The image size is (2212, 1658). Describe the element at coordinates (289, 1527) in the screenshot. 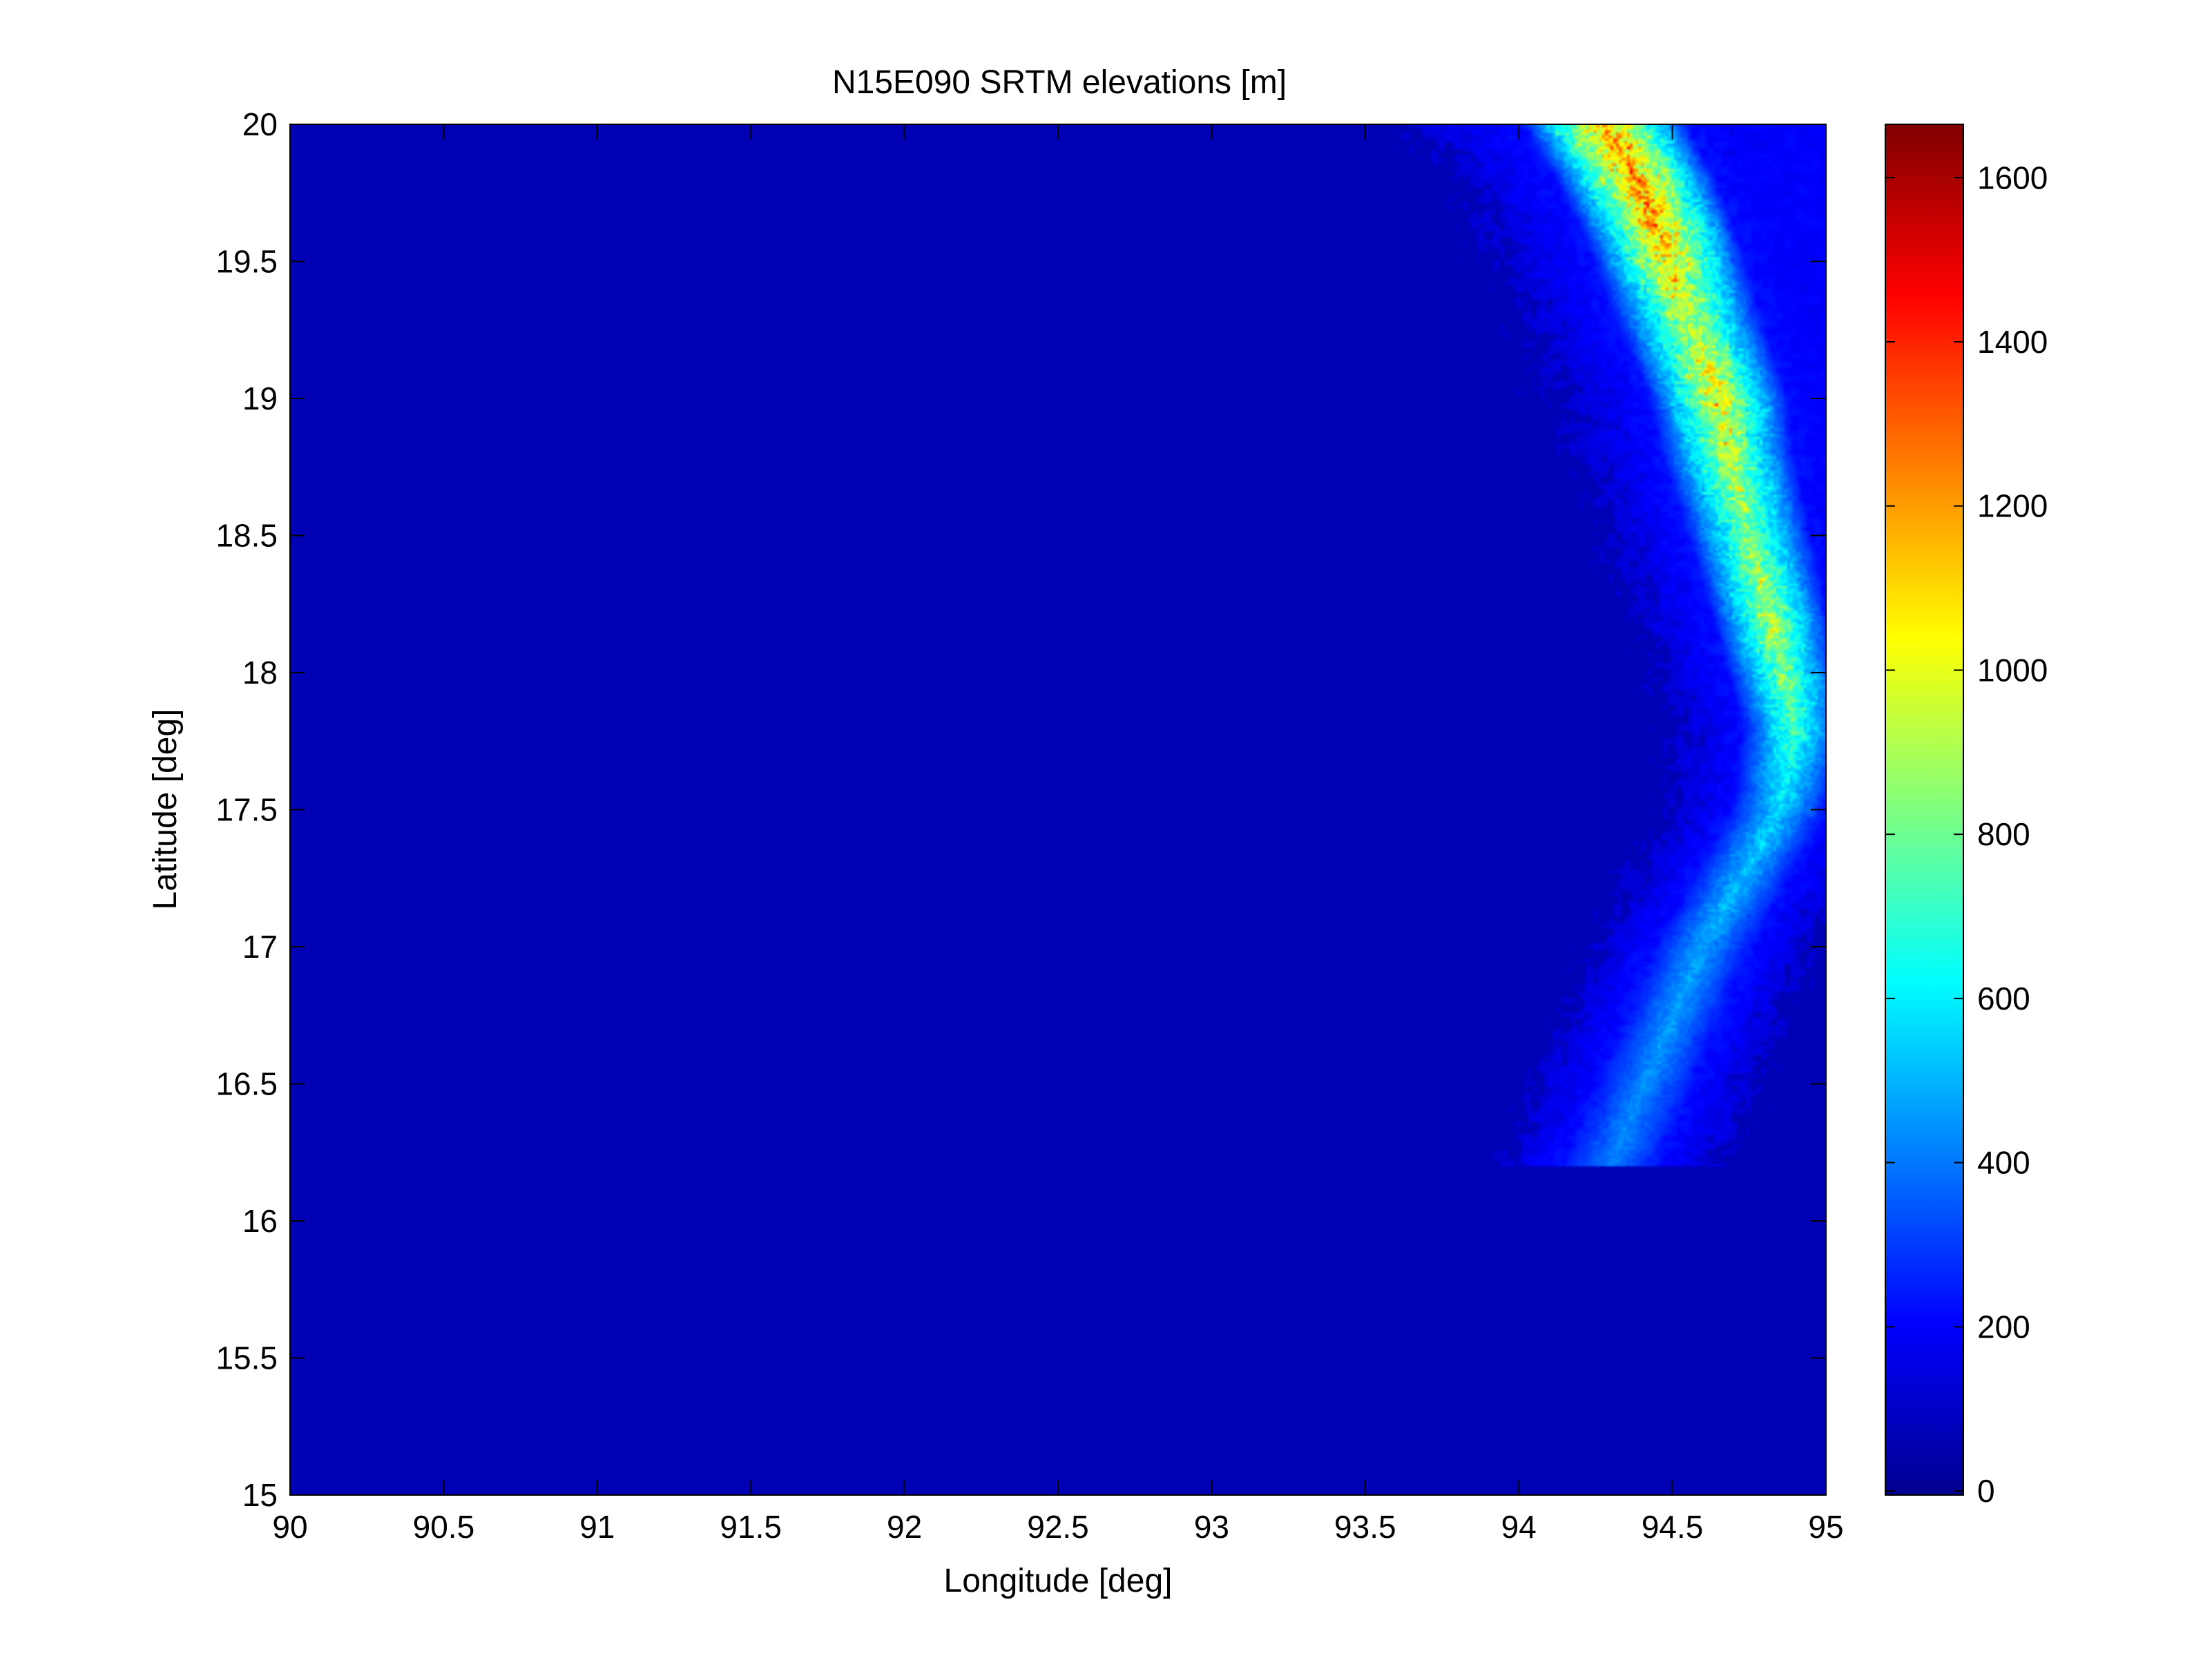

I see `x-tick-label: 90` at that location.